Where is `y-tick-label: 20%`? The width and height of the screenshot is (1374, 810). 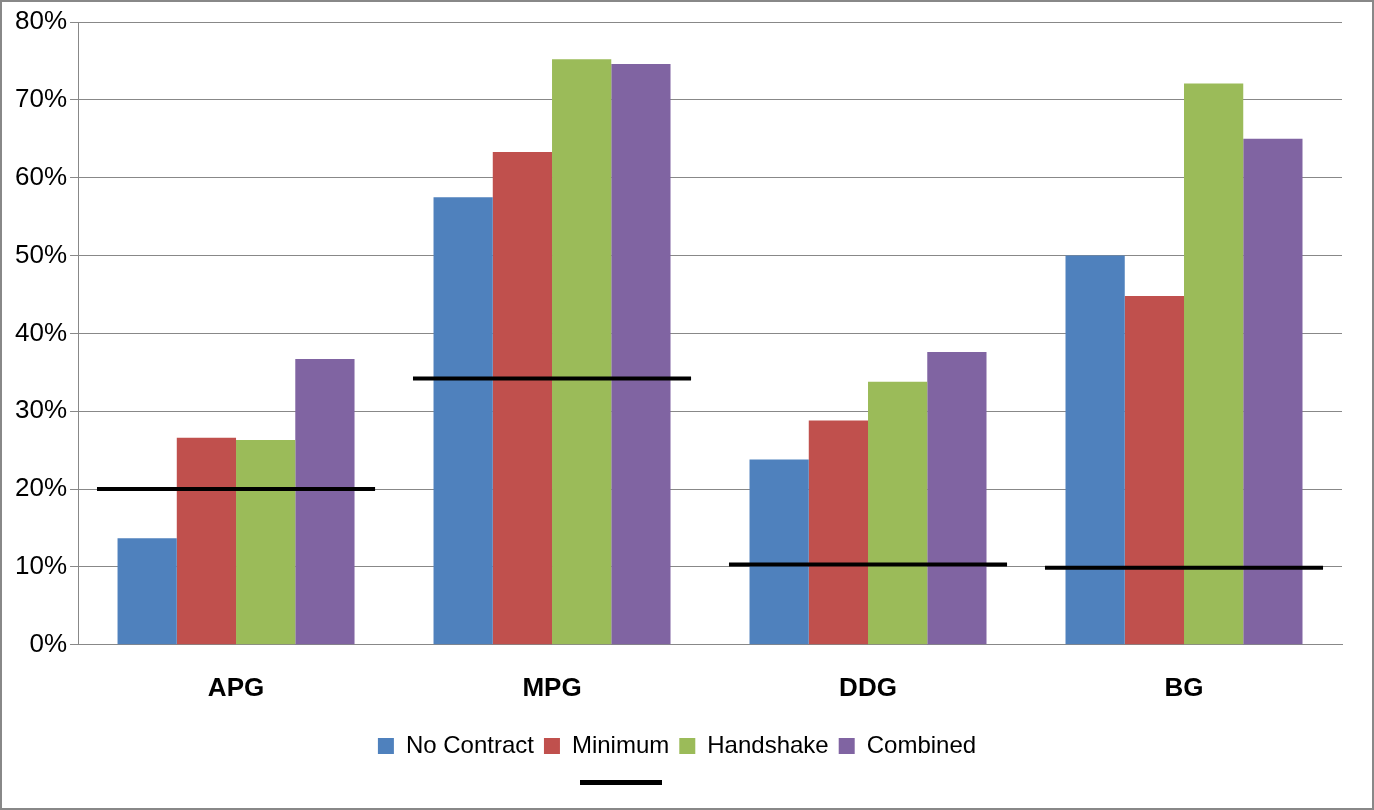 y-tick-label: 20% is located at coordinates (41, 487).